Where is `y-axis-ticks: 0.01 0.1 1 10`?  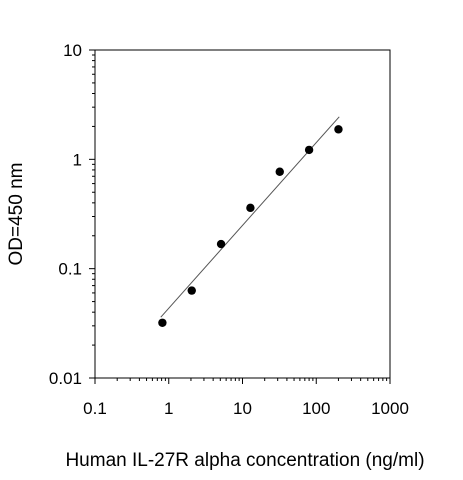 y-axis-ticks: 0.01 0.1 1 10 is located at coordinates (72, 214).